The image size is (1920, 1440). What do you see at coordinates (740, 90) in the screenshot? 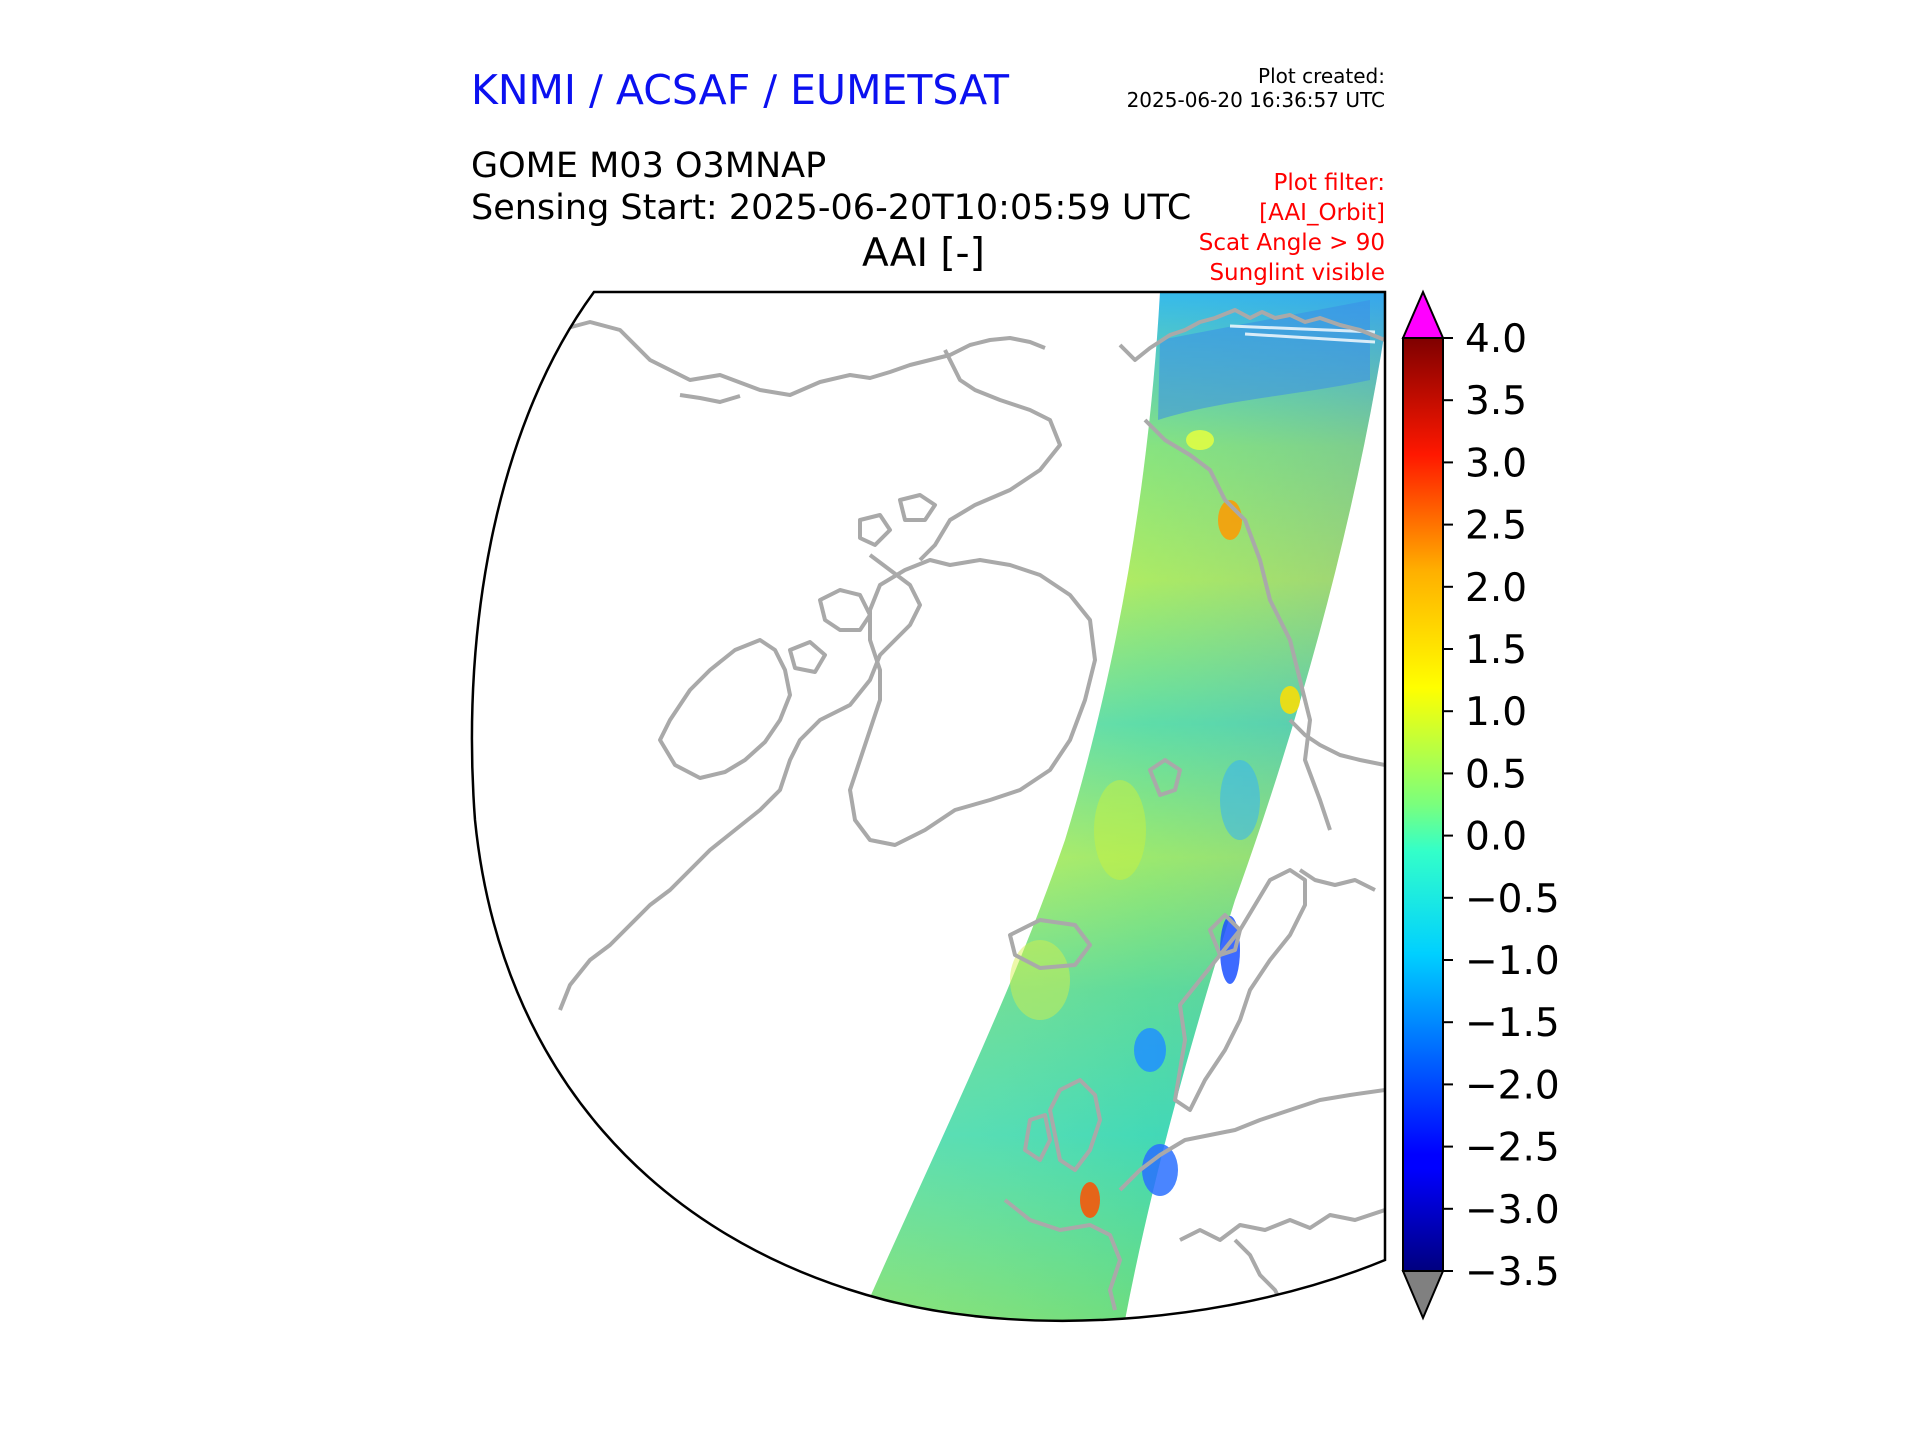
I see `organisation-title: KNMI / ACSAF / EUMETSAT` at bounding box center [740, 90].